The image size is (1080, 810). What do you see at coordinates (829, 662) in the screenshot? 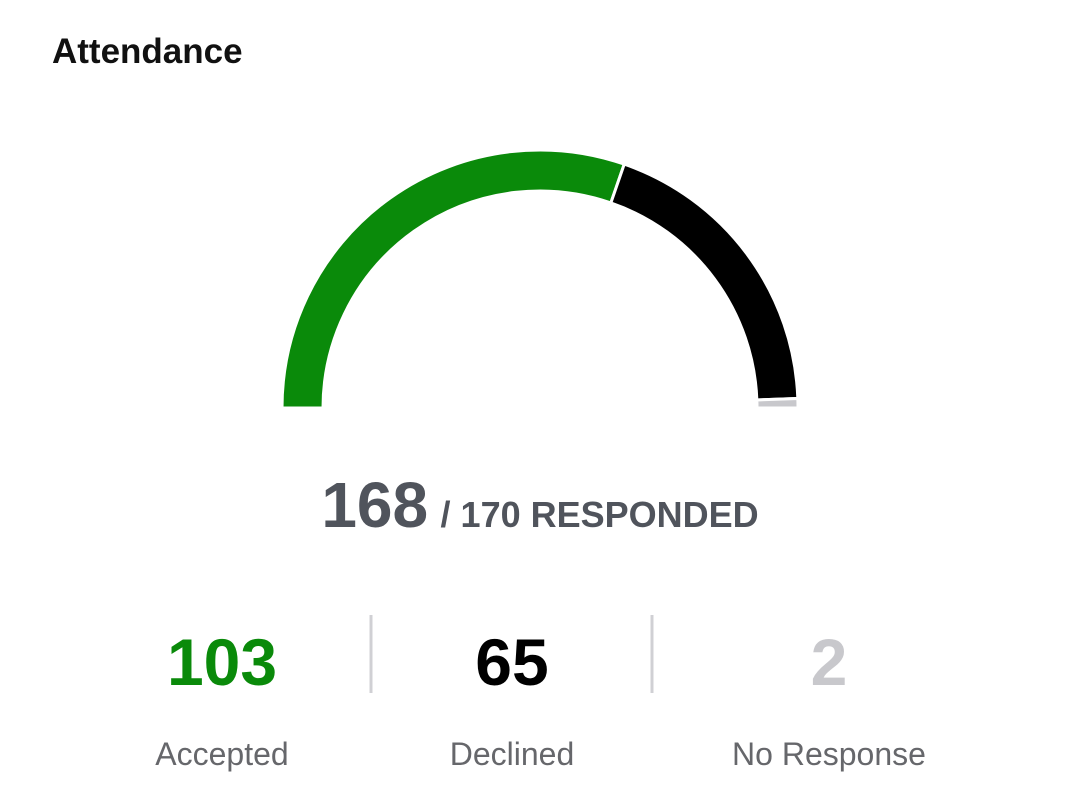
I see `stat-value: 2` at bounding box center [829, 662].